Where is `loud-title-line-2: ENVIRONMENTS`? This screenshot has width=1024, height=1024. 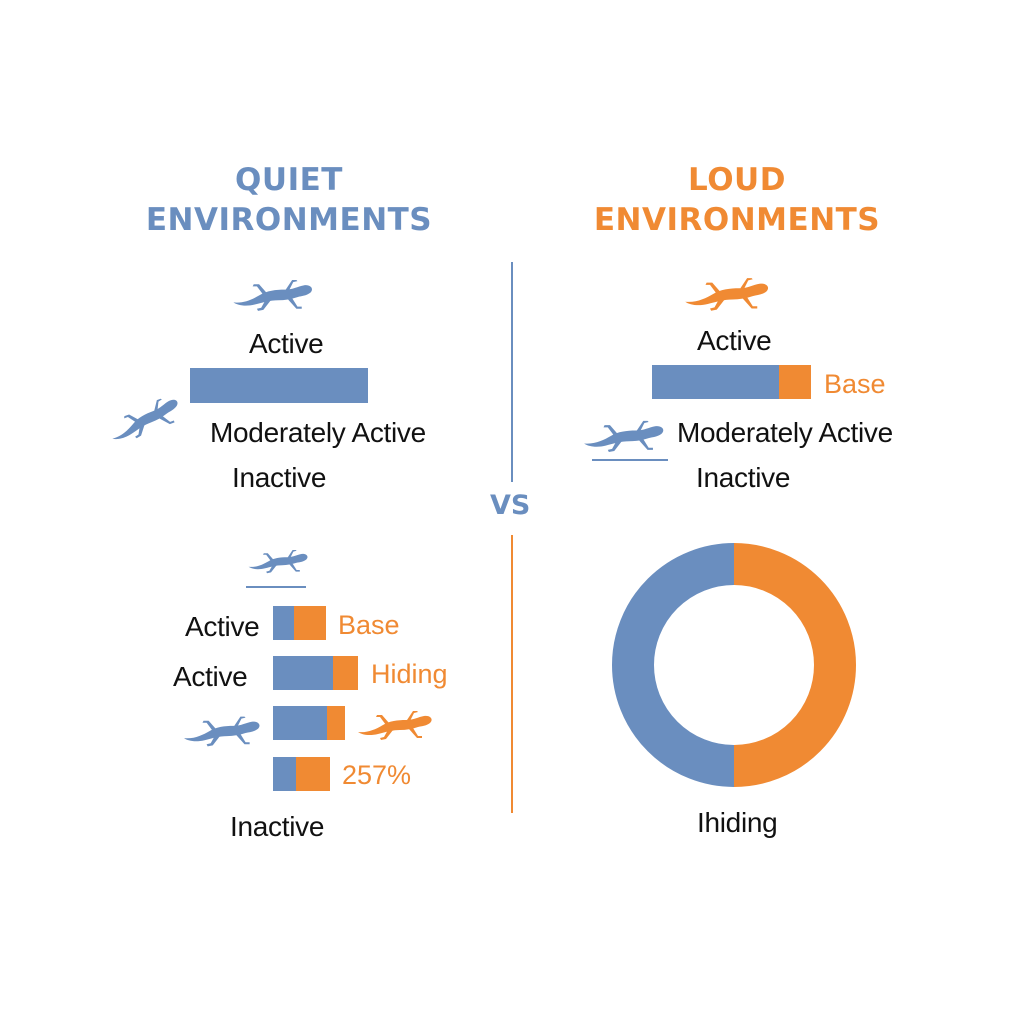
loud-title-line-2: ENVIRONMENTS is located at coordinates (737, 220).